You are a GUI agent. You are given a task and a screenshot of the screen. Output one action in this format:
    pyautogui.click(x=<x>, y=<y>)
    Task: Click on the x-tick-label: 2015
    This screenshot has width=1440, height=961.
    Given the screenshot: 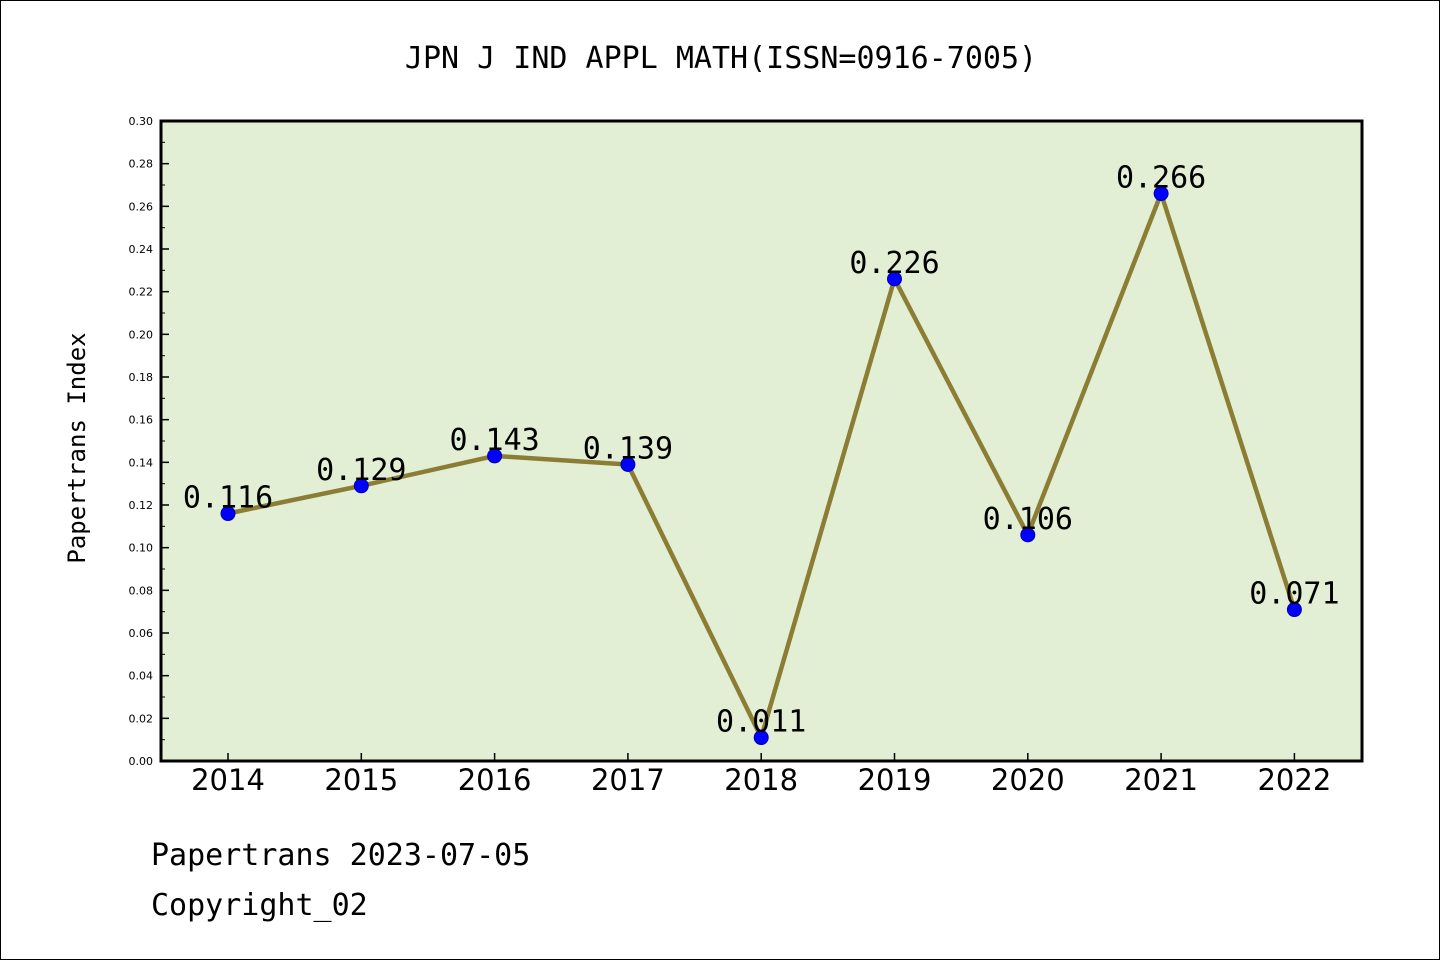 What is the action you would take?
    pyautogui.click(x=361, y=780)
    